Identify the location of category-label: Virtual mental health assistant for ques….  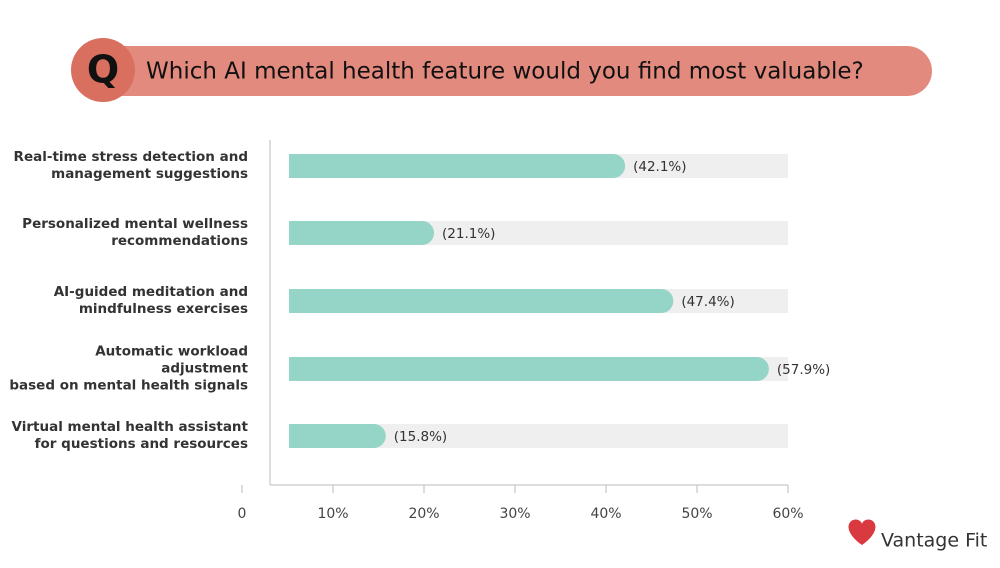
(129, 435).